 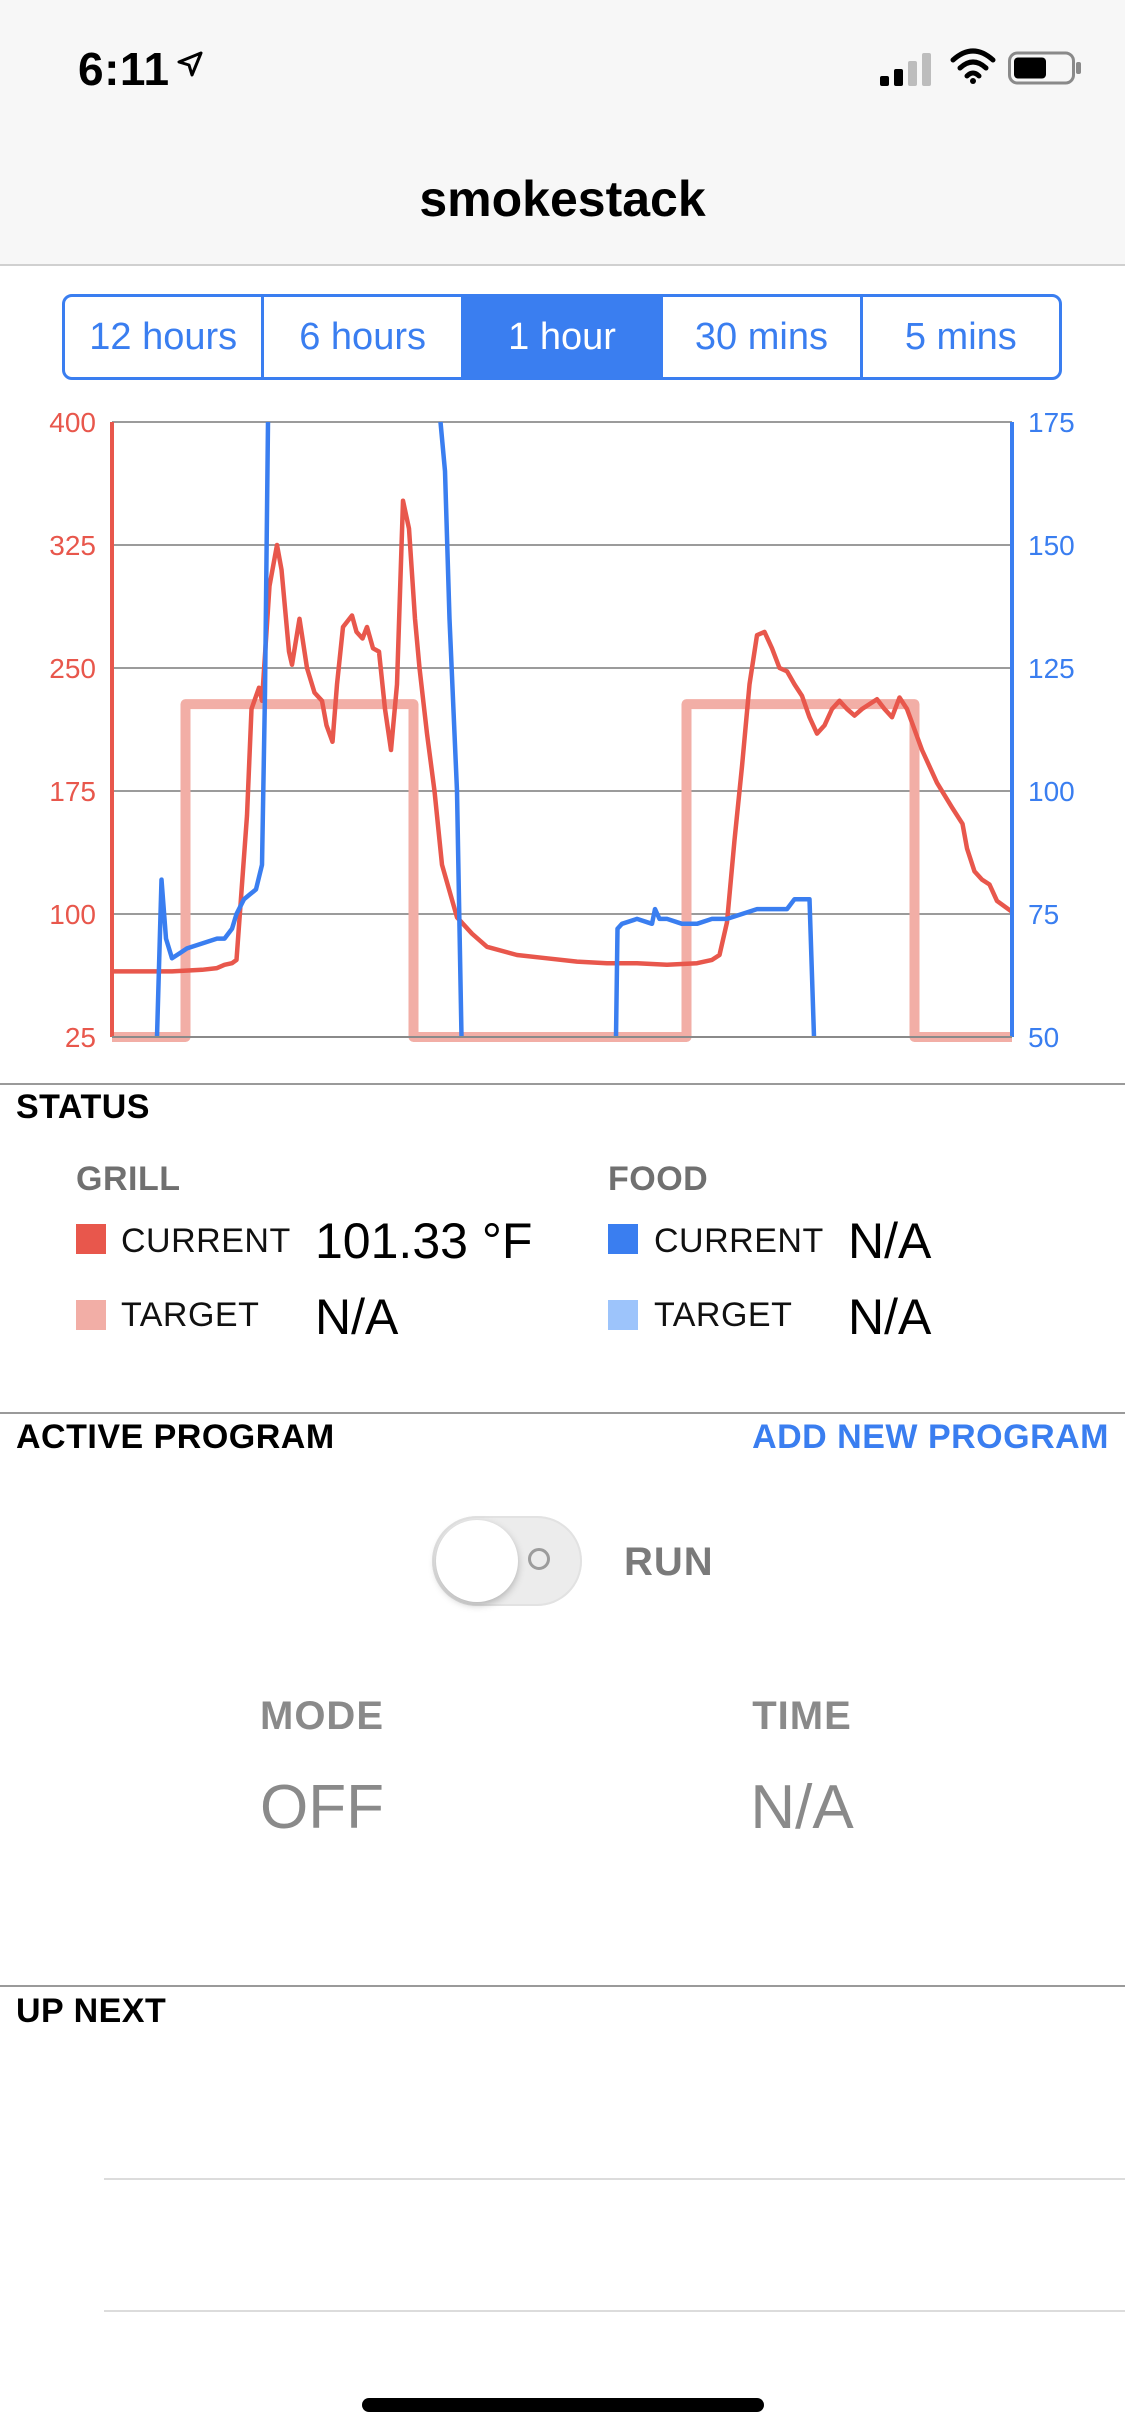 What do you see at coordinates (623, 1315) in the screenshot?
I see `food-target-swatch` at bounding box center [623, 1315].